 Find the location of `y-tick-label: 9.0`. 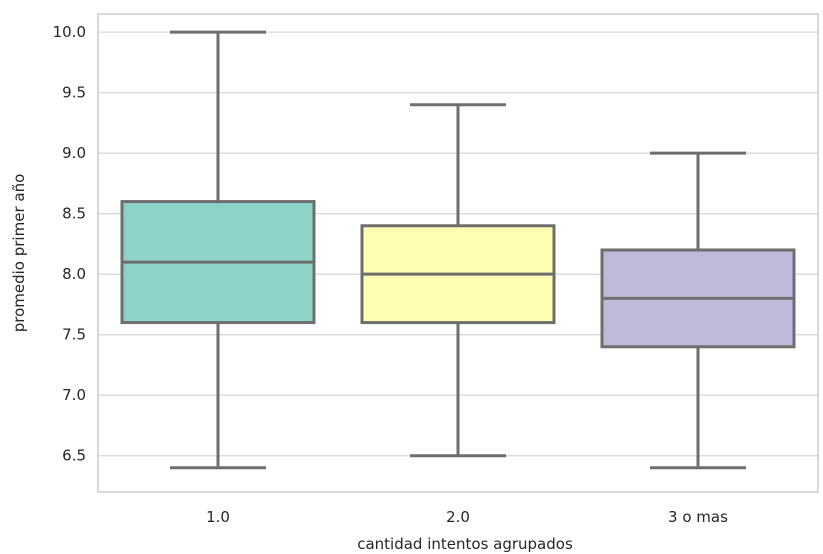

y-tick-label: 9.0 is located at coordinates (74, 153).